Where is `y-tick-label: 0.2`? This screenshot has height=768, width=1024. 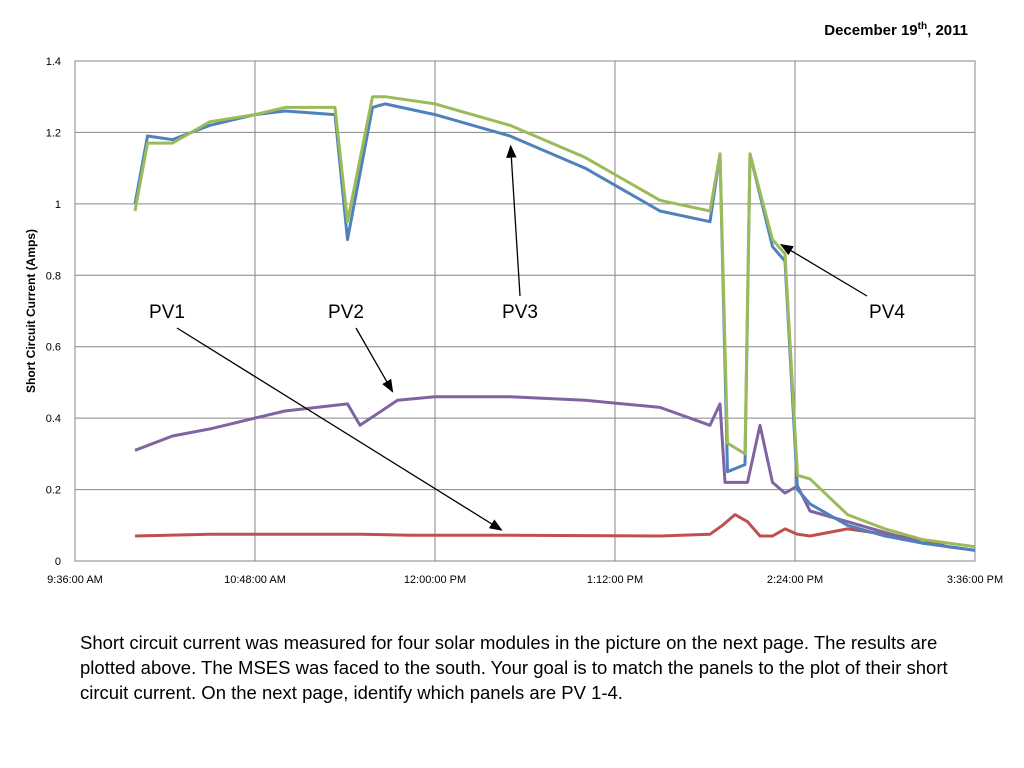 y-tick-label: 0.2 is located at coordinates (53, 491).